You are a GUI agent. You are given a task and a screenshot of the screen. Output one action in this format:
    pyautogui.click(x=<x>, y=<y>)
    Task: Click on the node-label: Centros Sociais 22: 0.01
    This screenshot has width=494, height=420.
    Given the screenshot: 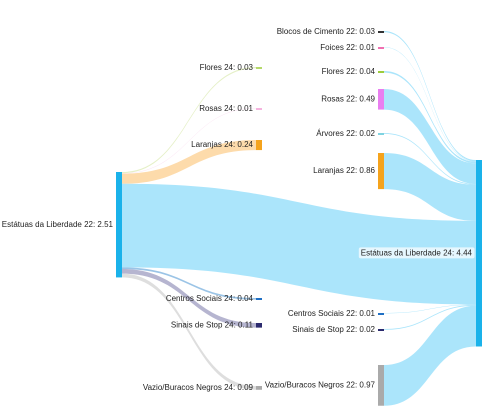 What is the action you would take?
    pyautogui.click(x=332, y=313)
    